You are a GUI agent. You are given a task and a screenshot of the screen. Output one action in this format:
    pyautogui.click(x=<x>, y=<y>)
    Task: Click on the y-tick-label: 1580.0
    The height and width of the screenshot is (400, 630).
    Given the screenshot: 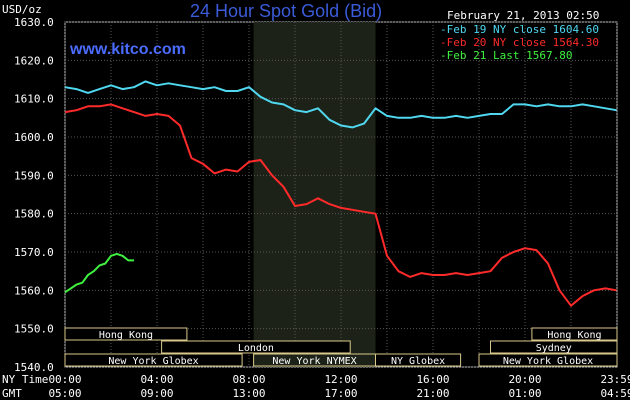 What is the action you would take?
    pyautogui.click(x=34, y=214)
    